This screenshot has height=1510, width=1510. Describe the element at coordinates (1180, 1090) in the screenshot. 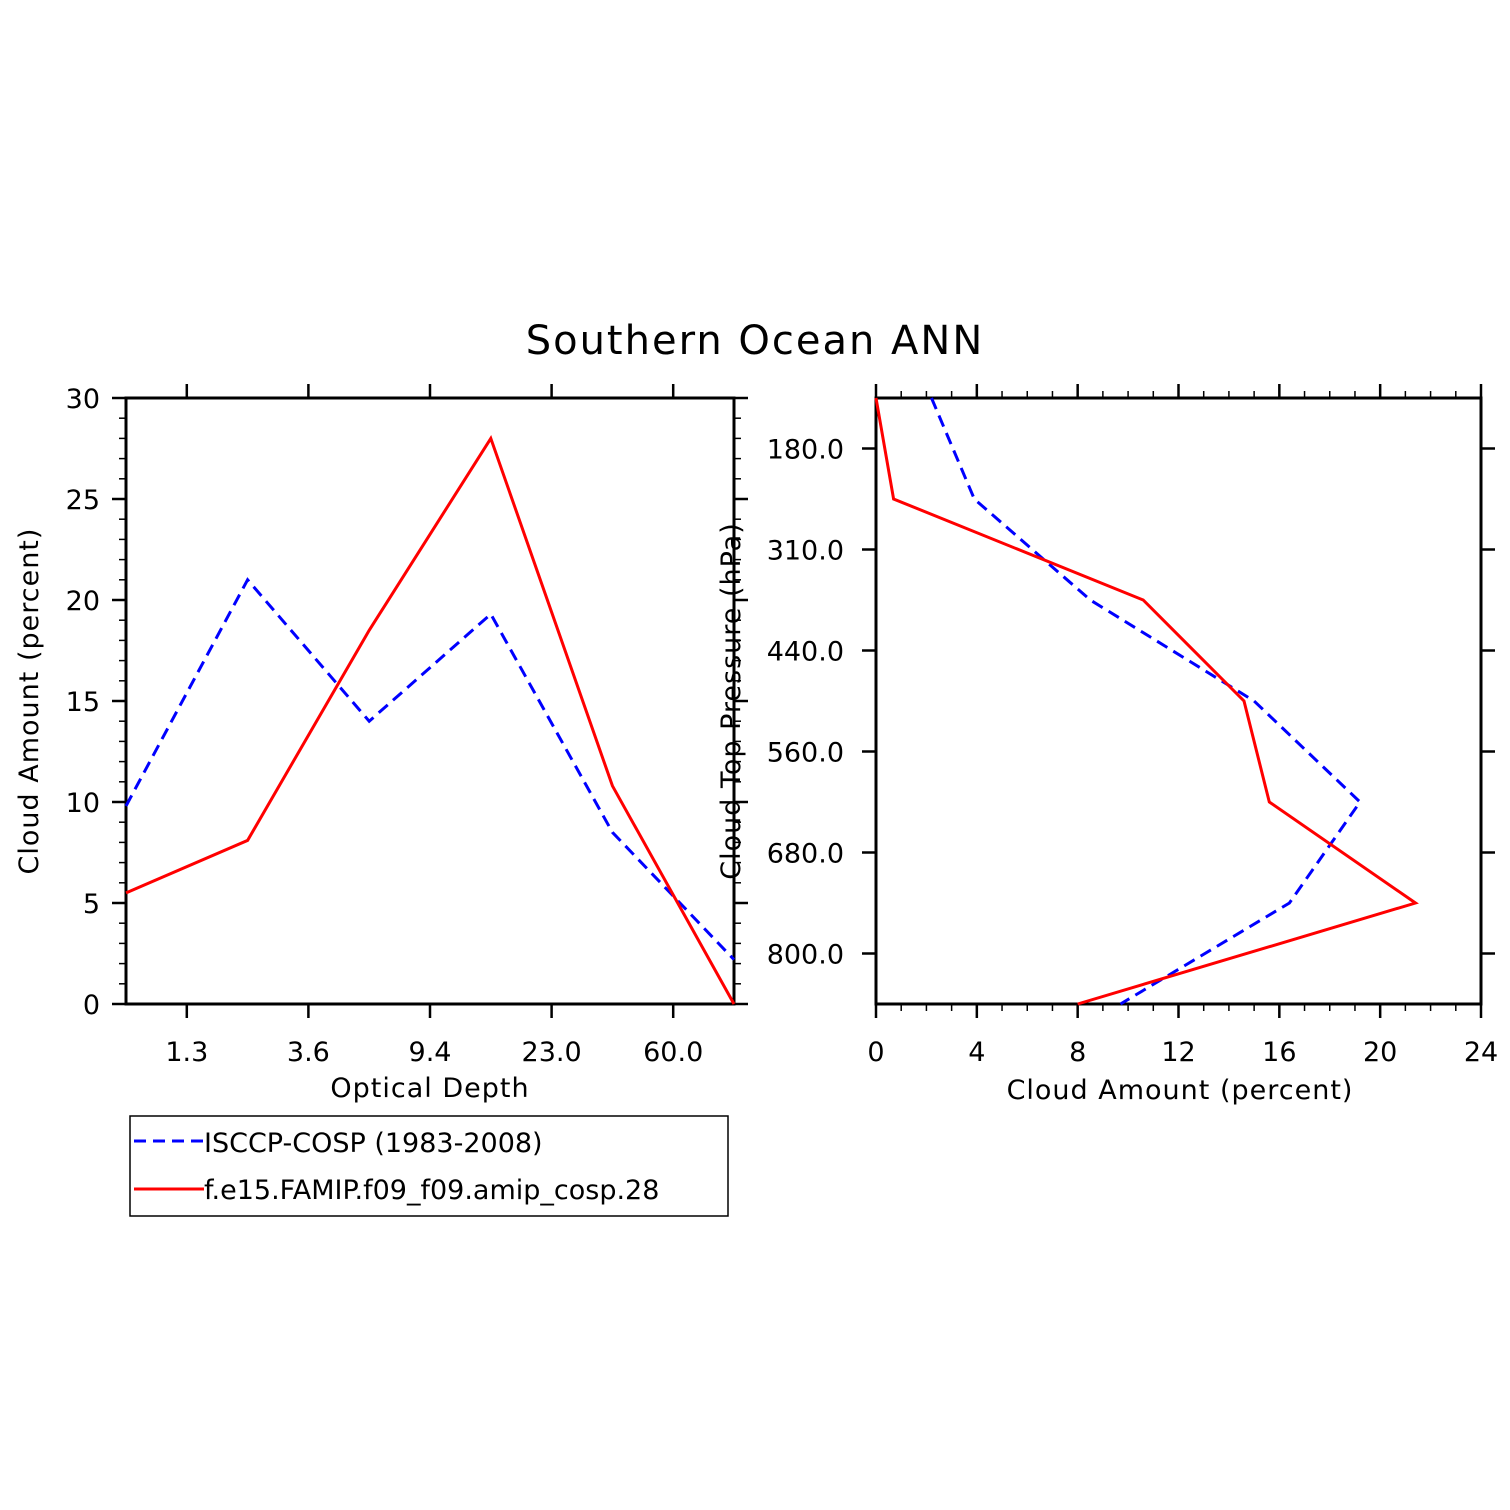

I see `right-x-axis-label: Cloud Amount (percent)` at that location.